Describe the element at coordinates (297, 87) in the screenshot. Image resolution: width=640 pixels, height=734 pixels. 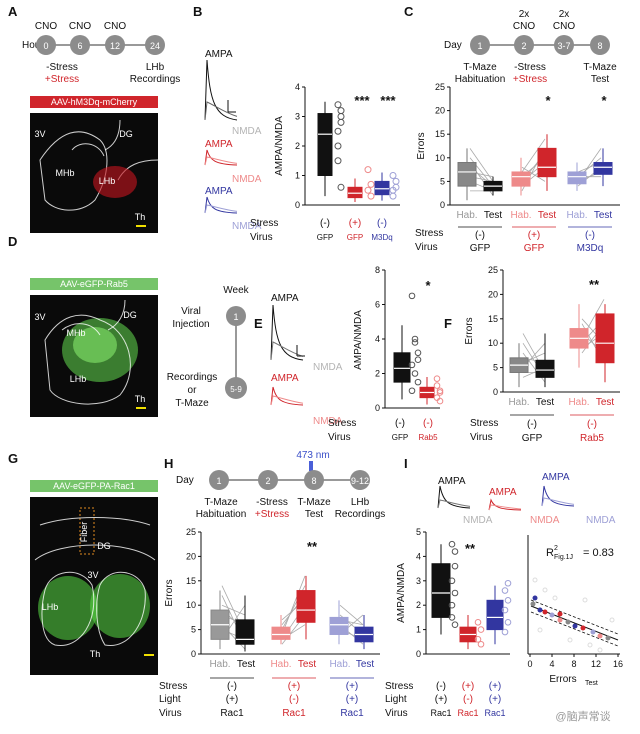
I see `y-tick-label: 4` at that location.